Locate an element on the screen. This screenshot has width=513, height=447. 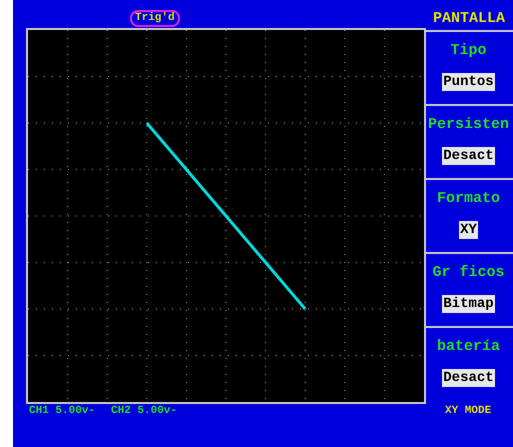
text: Gr ficos is located at coordinates (468, 272).